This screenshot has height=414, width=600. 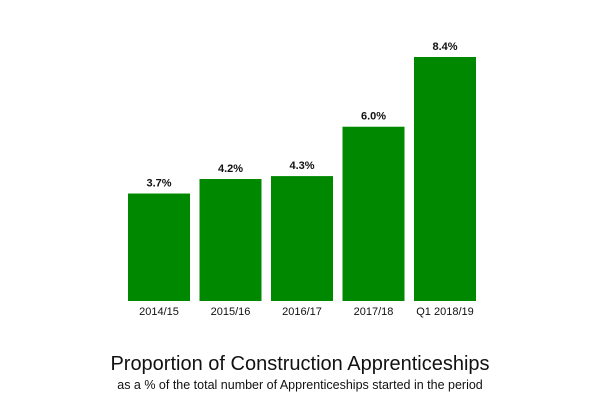 What do you see at coordinates (445, 312) in the screenshot?
I see `x-tick-label: Q1 2018/19` at bounding box center [445, 312].